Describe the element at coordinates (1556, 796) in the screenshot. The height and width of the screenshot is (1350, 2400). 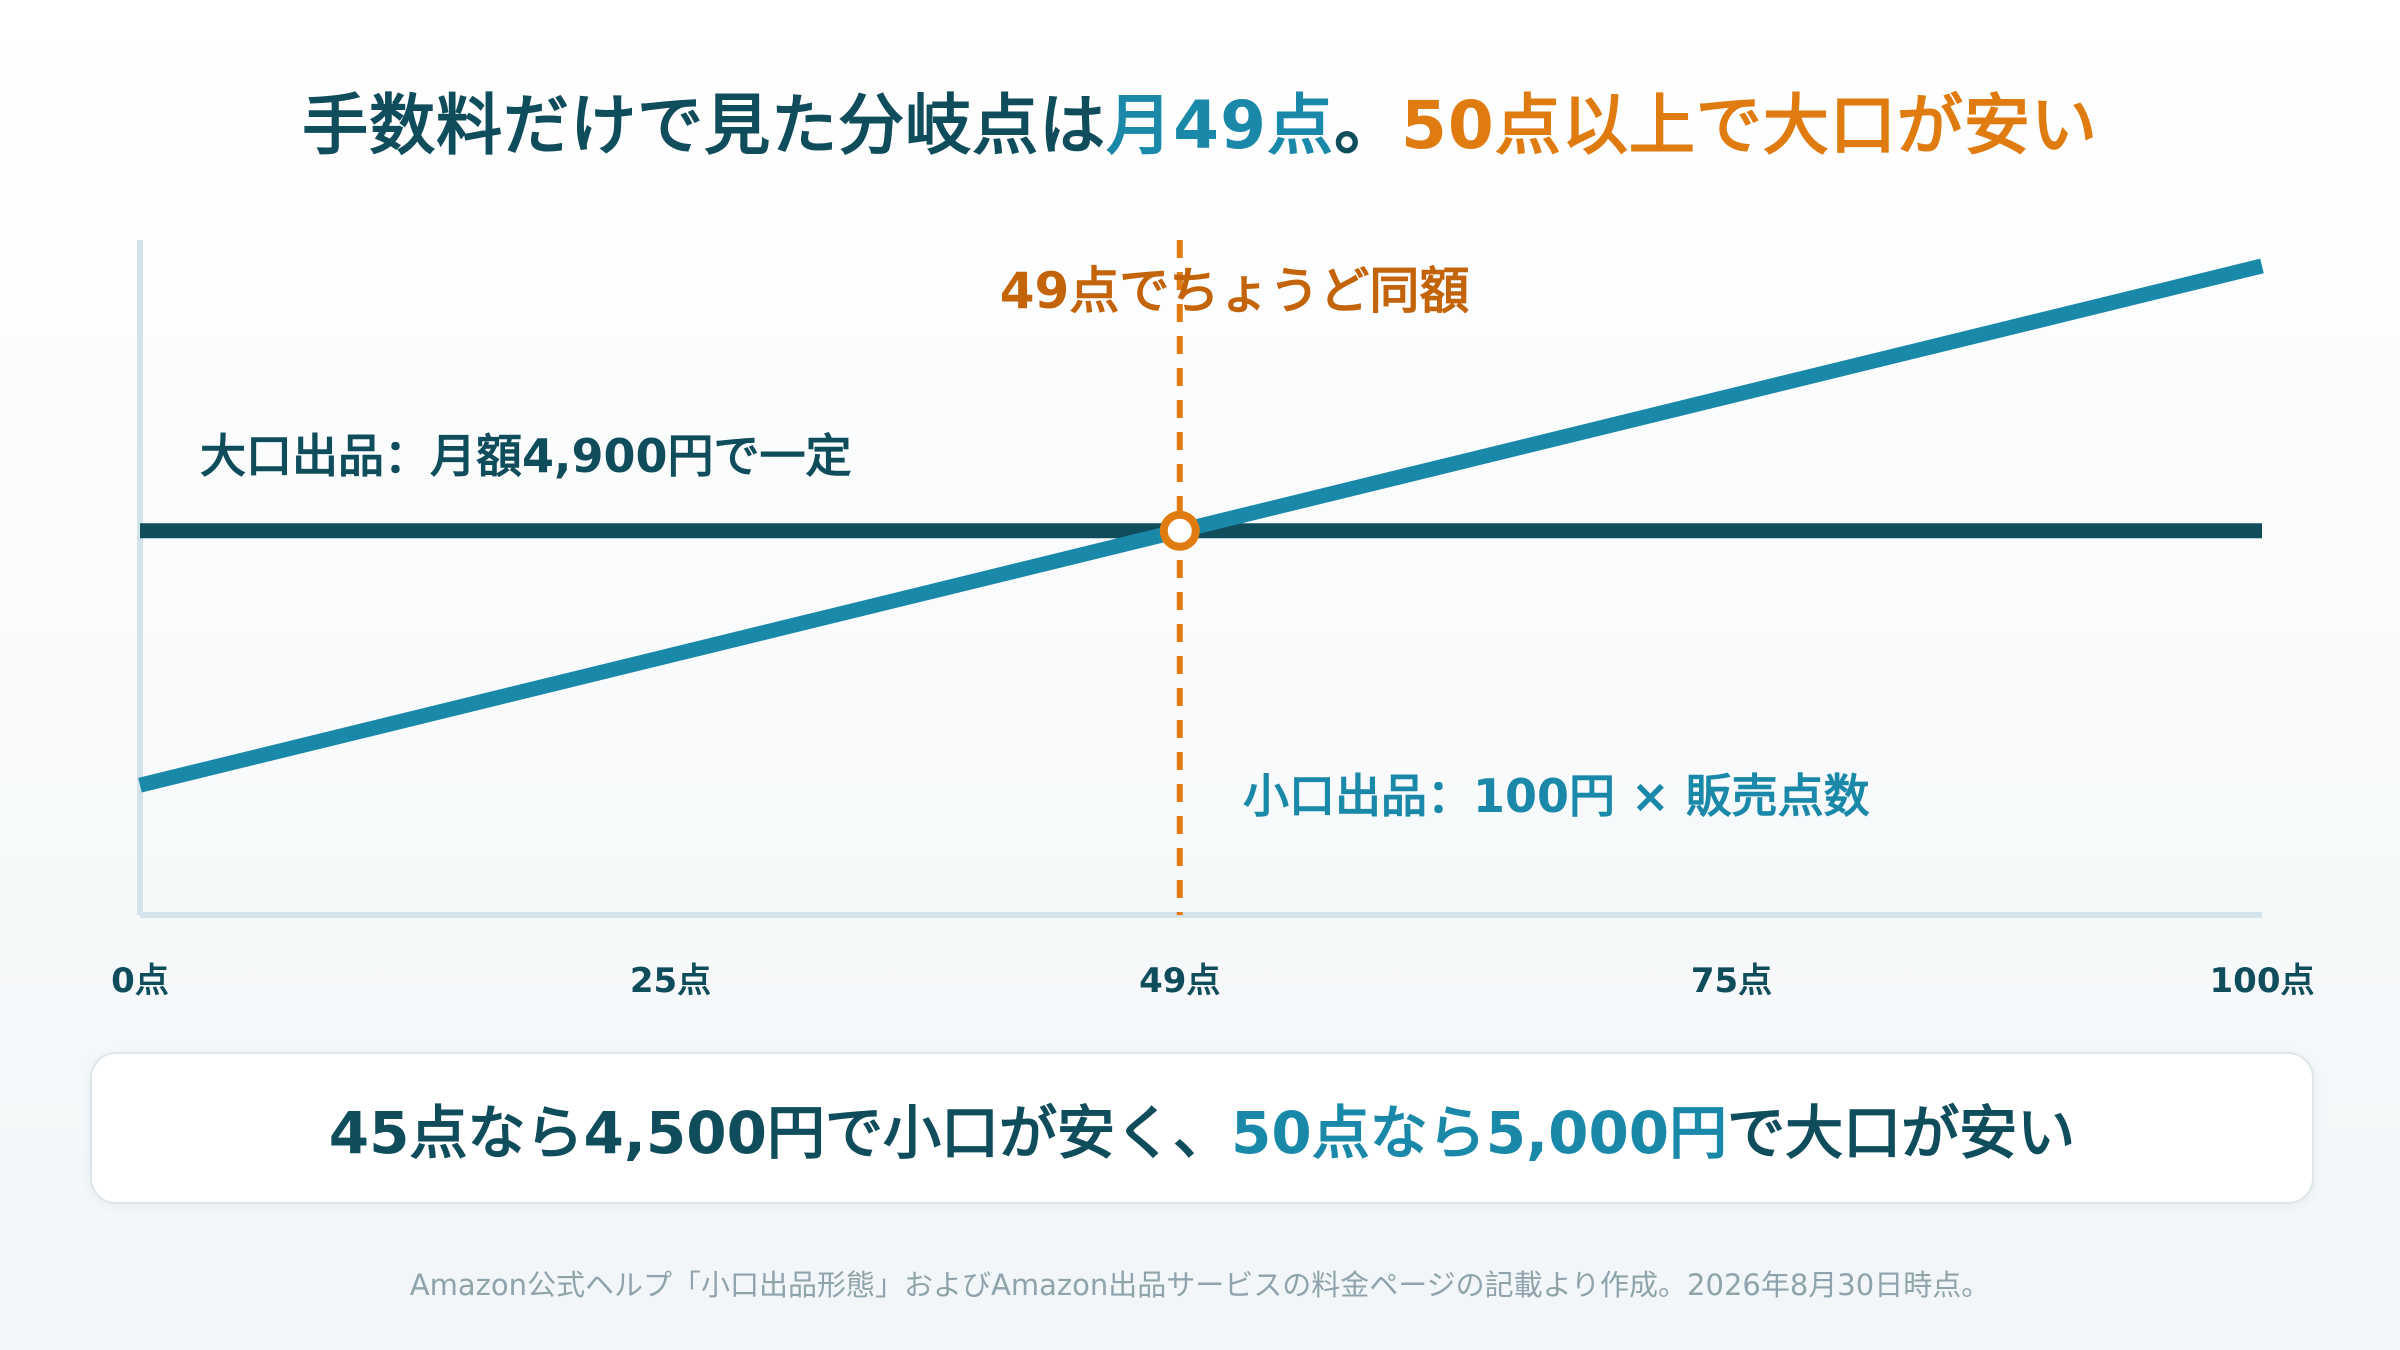
I see `series-label-small-plan: 小口出品：100円 × 販売点数` at that location.